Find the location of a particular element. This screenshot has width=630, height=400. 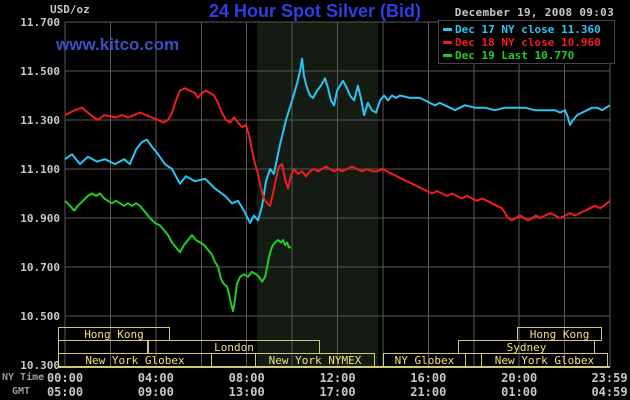

x-axis-label-gmt: 17:00 is located at coordinates (337, 392).